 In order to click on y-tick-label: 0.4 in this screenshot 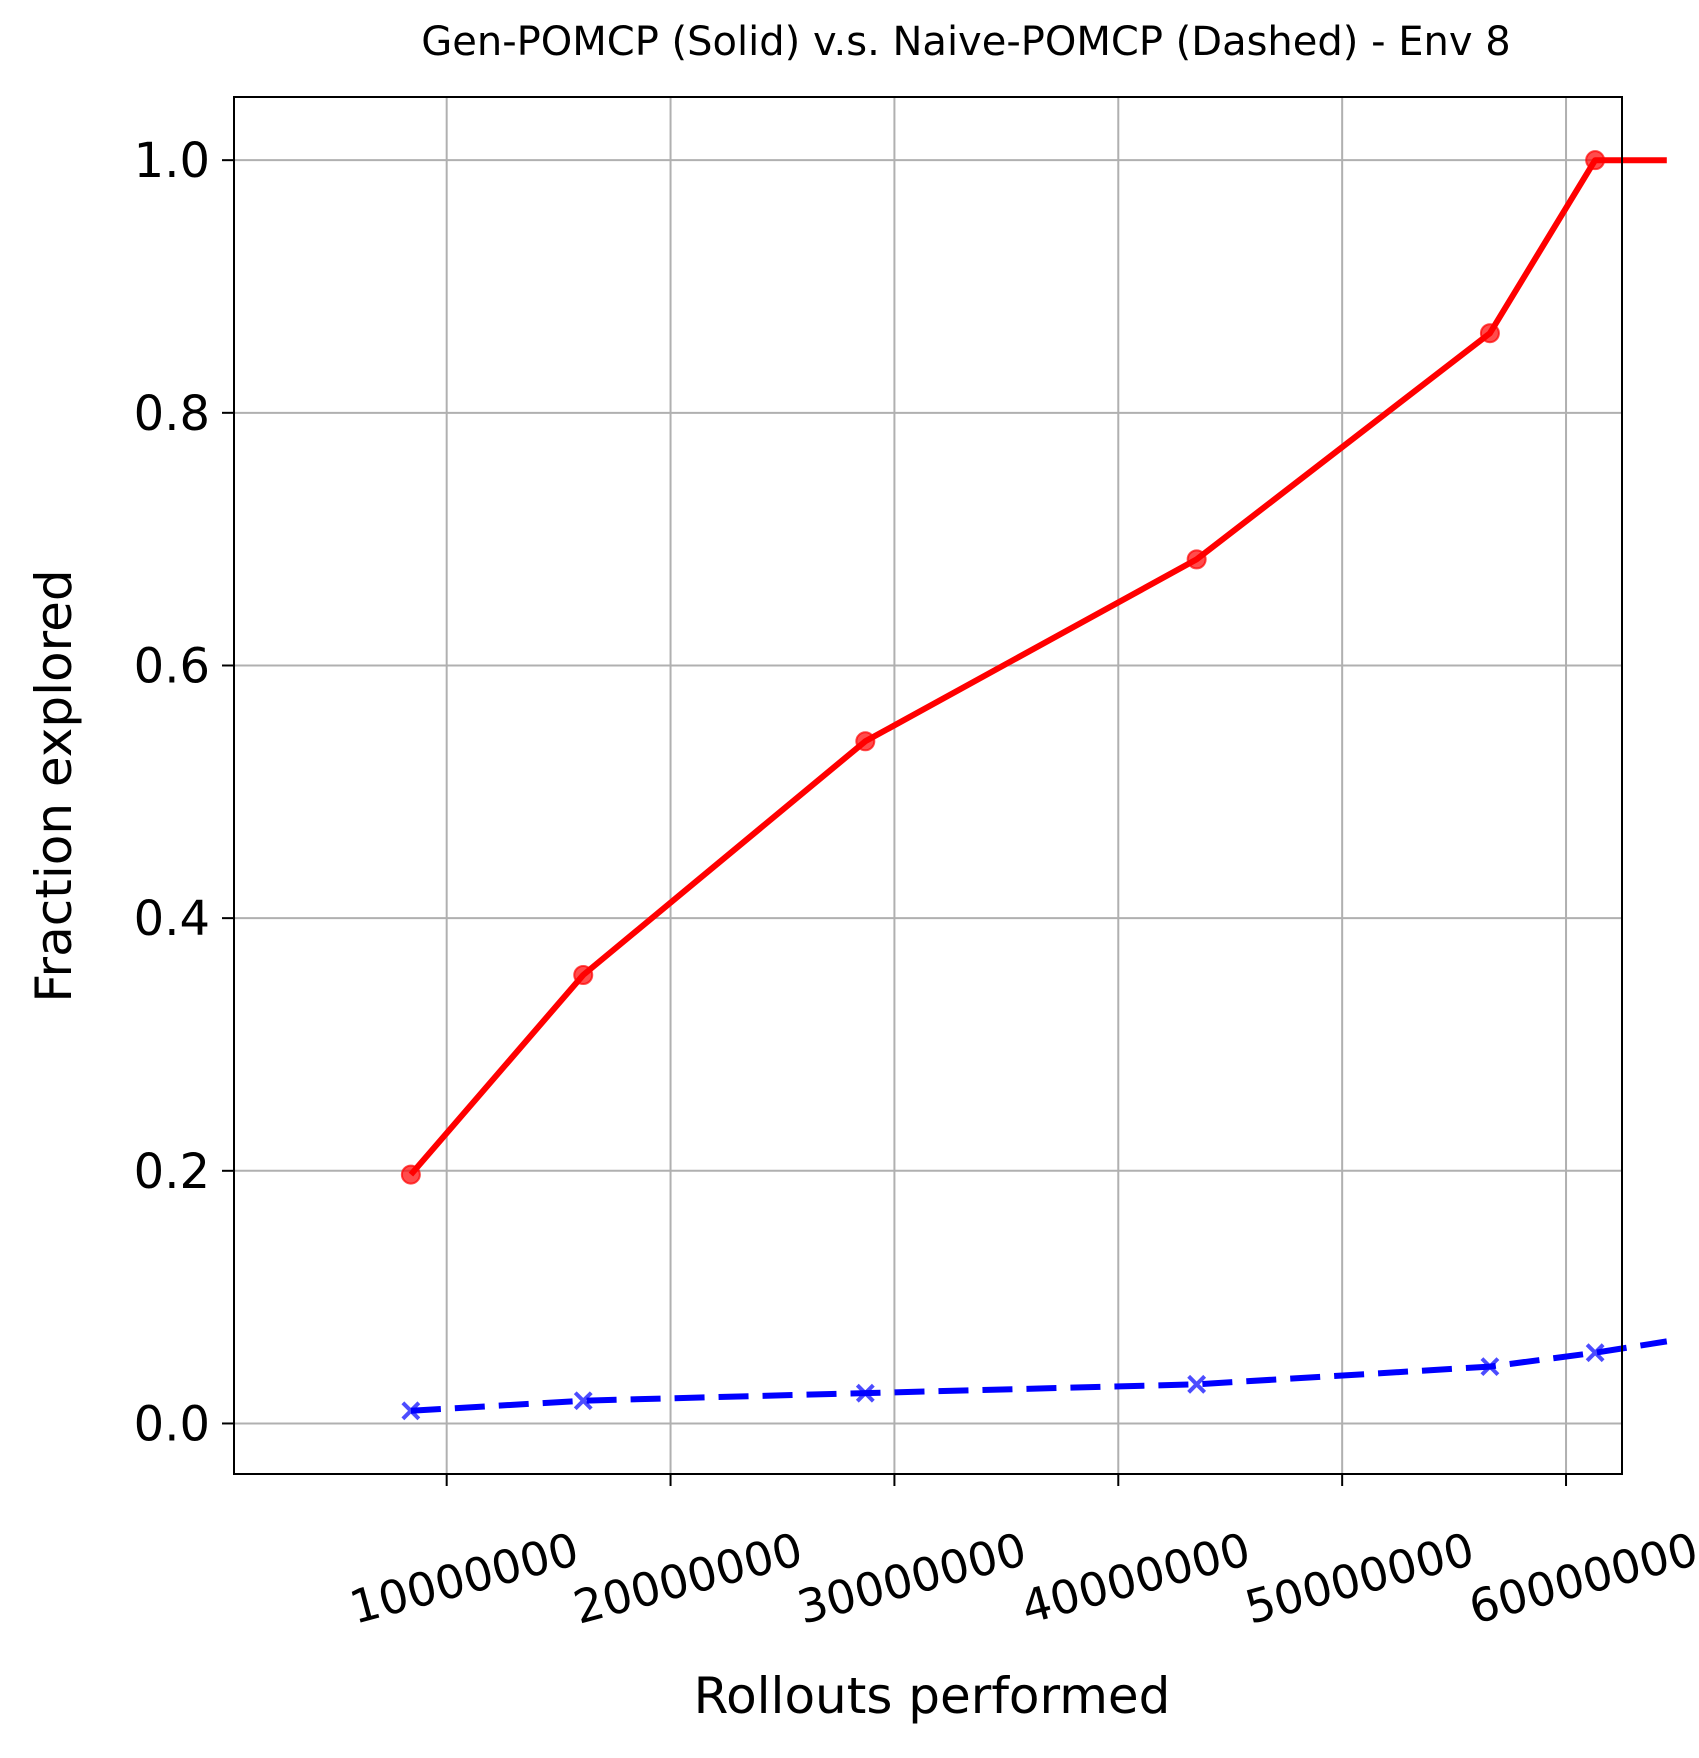, I will do `click(172, 919)`.